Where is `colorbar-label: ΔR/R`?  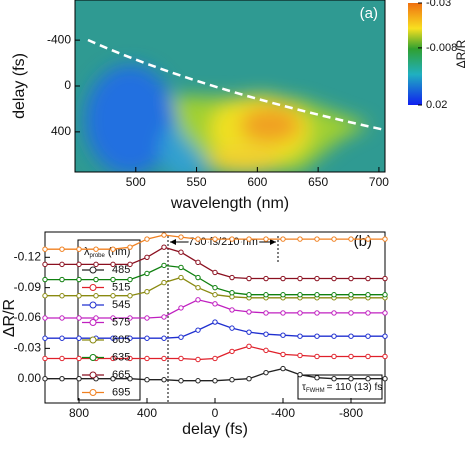
colorbar-label: ΔR/R is located at coordinates (461, 53).